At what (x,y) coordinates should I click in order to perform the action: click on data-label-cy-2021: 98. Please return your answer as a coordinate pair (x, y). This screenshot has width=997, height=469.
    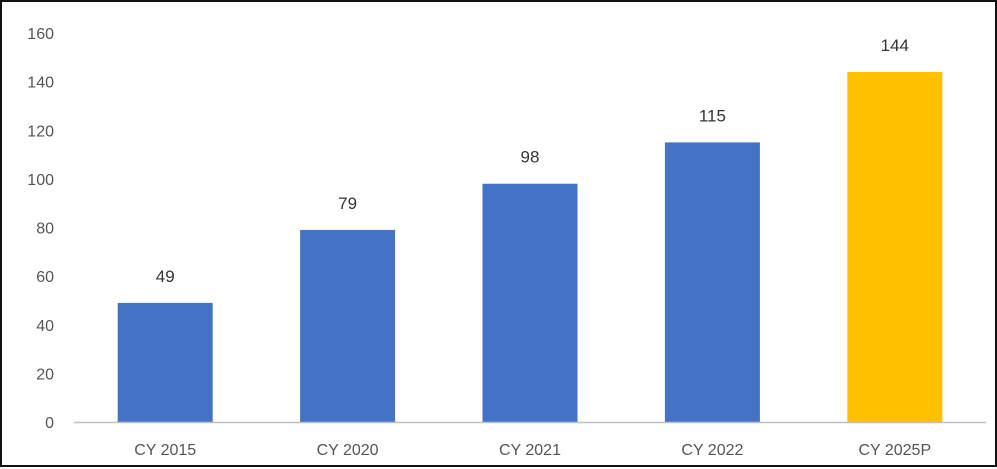
    Looking at the image, I should click on (530, 157).